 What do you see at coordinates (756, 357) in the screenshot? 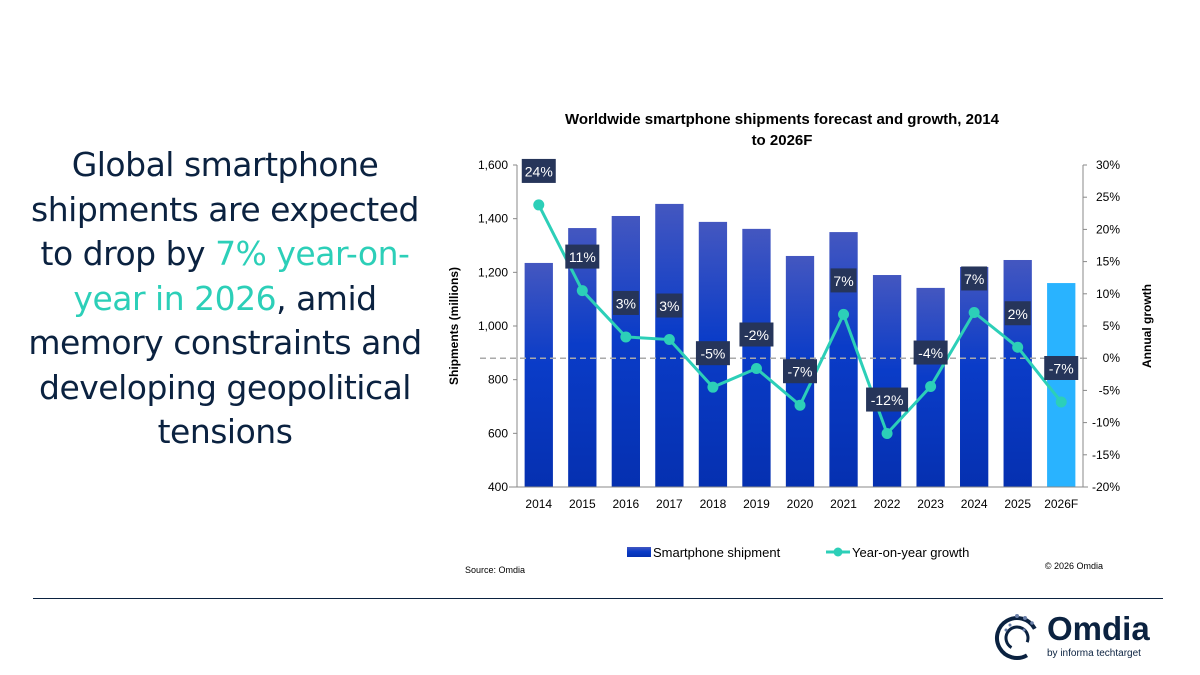
I see `bar-2019` at bounding box center [756, 357].